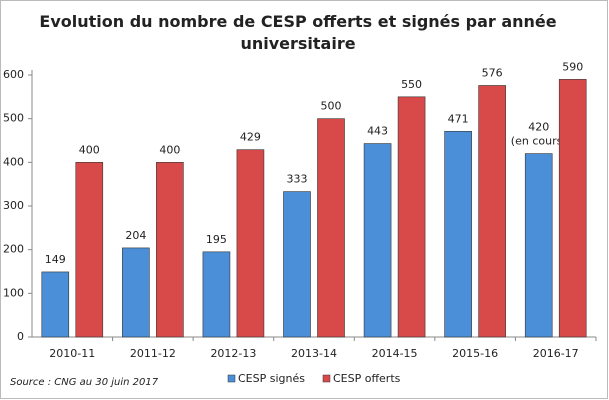 The height and width of the screenshot is (400, 609). I want to click on data-label: 149, so click(55, 259).